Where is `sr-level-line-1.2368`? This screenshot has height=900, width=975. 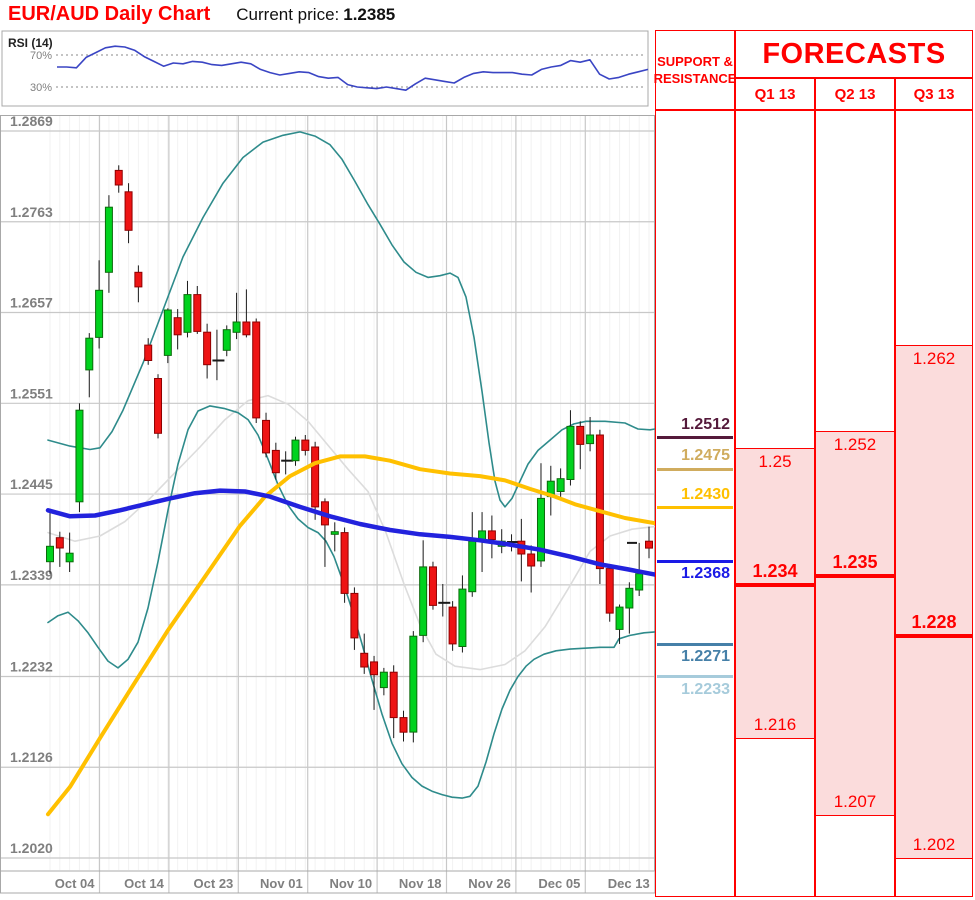 sr-level-line-1.2368 is located at coordinates (695, 561).